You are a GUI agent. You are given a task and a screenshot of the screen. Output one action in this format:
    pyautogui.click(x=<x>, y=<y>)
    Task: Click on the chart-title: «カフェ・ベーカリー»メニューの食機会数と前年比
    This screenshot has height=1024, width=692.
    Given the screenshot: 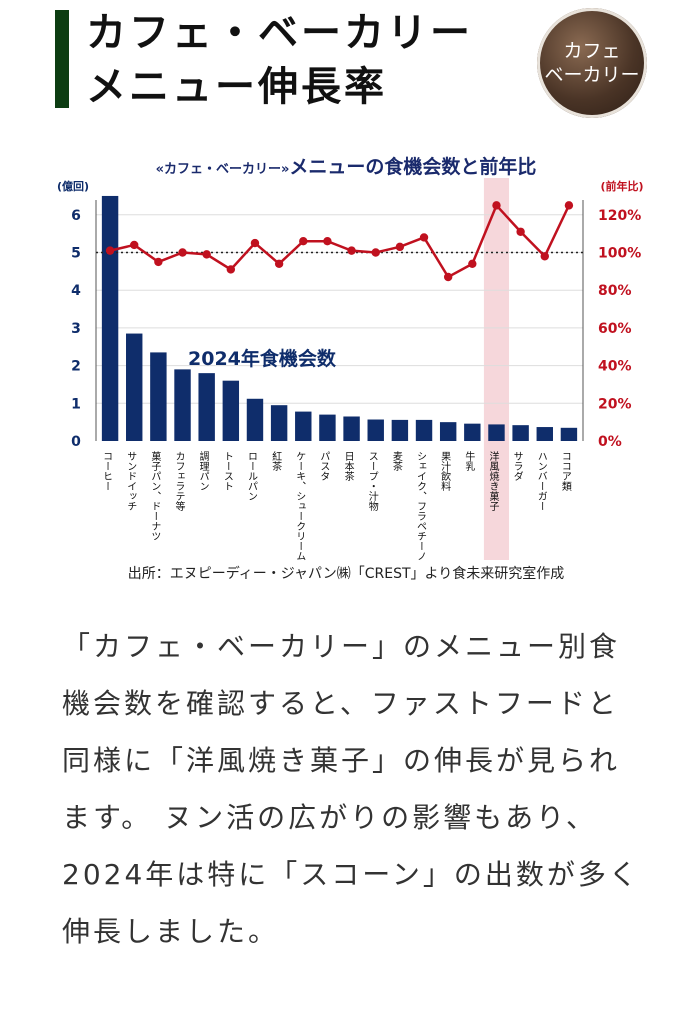 What is the action you would take?
    pyautogui.click(x=346, y=165)
    